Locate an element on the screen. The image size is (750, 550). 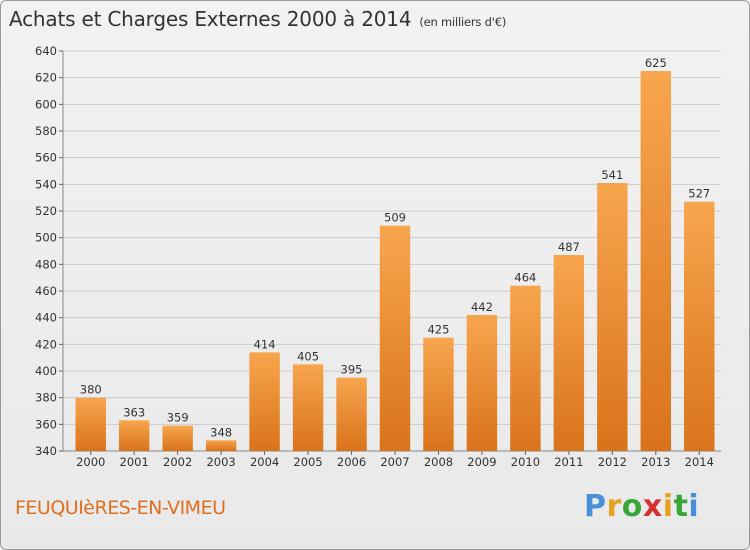
bar-value-label: 625 is located at coordinates (656, 63).